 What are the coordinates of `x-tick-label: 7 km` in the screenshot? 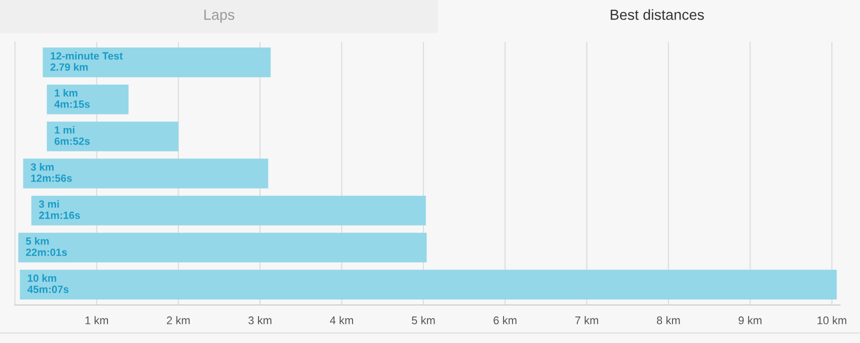 It's located at (586, 320).